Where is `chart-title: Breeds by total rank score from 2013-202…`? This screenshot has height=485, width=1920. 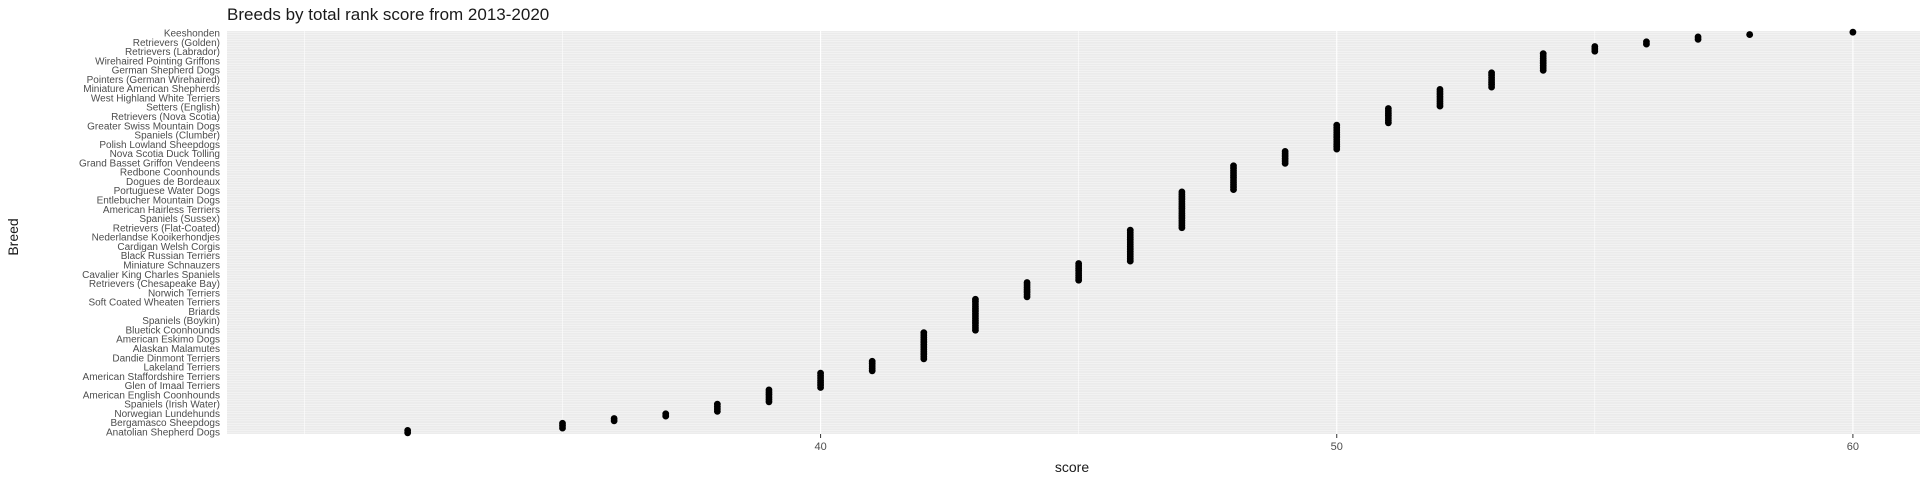 chart-title: Breeds by total rank score from 2013-202… is located at coordinates (388, 14).